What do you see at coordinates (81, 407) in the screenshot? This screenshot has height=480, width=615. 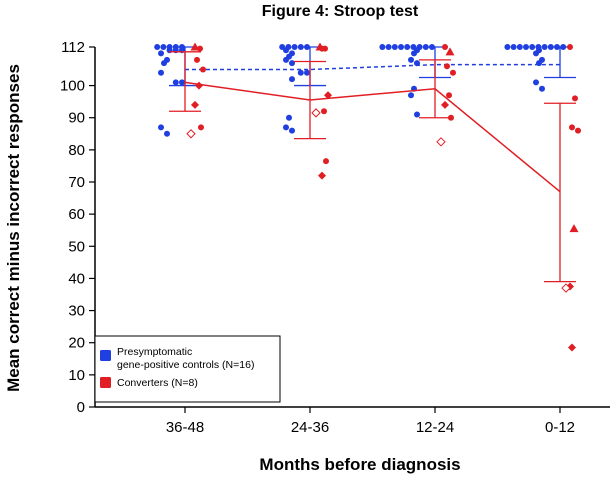 I see `y-tick-label: 0` at bounding box center [81, 407].